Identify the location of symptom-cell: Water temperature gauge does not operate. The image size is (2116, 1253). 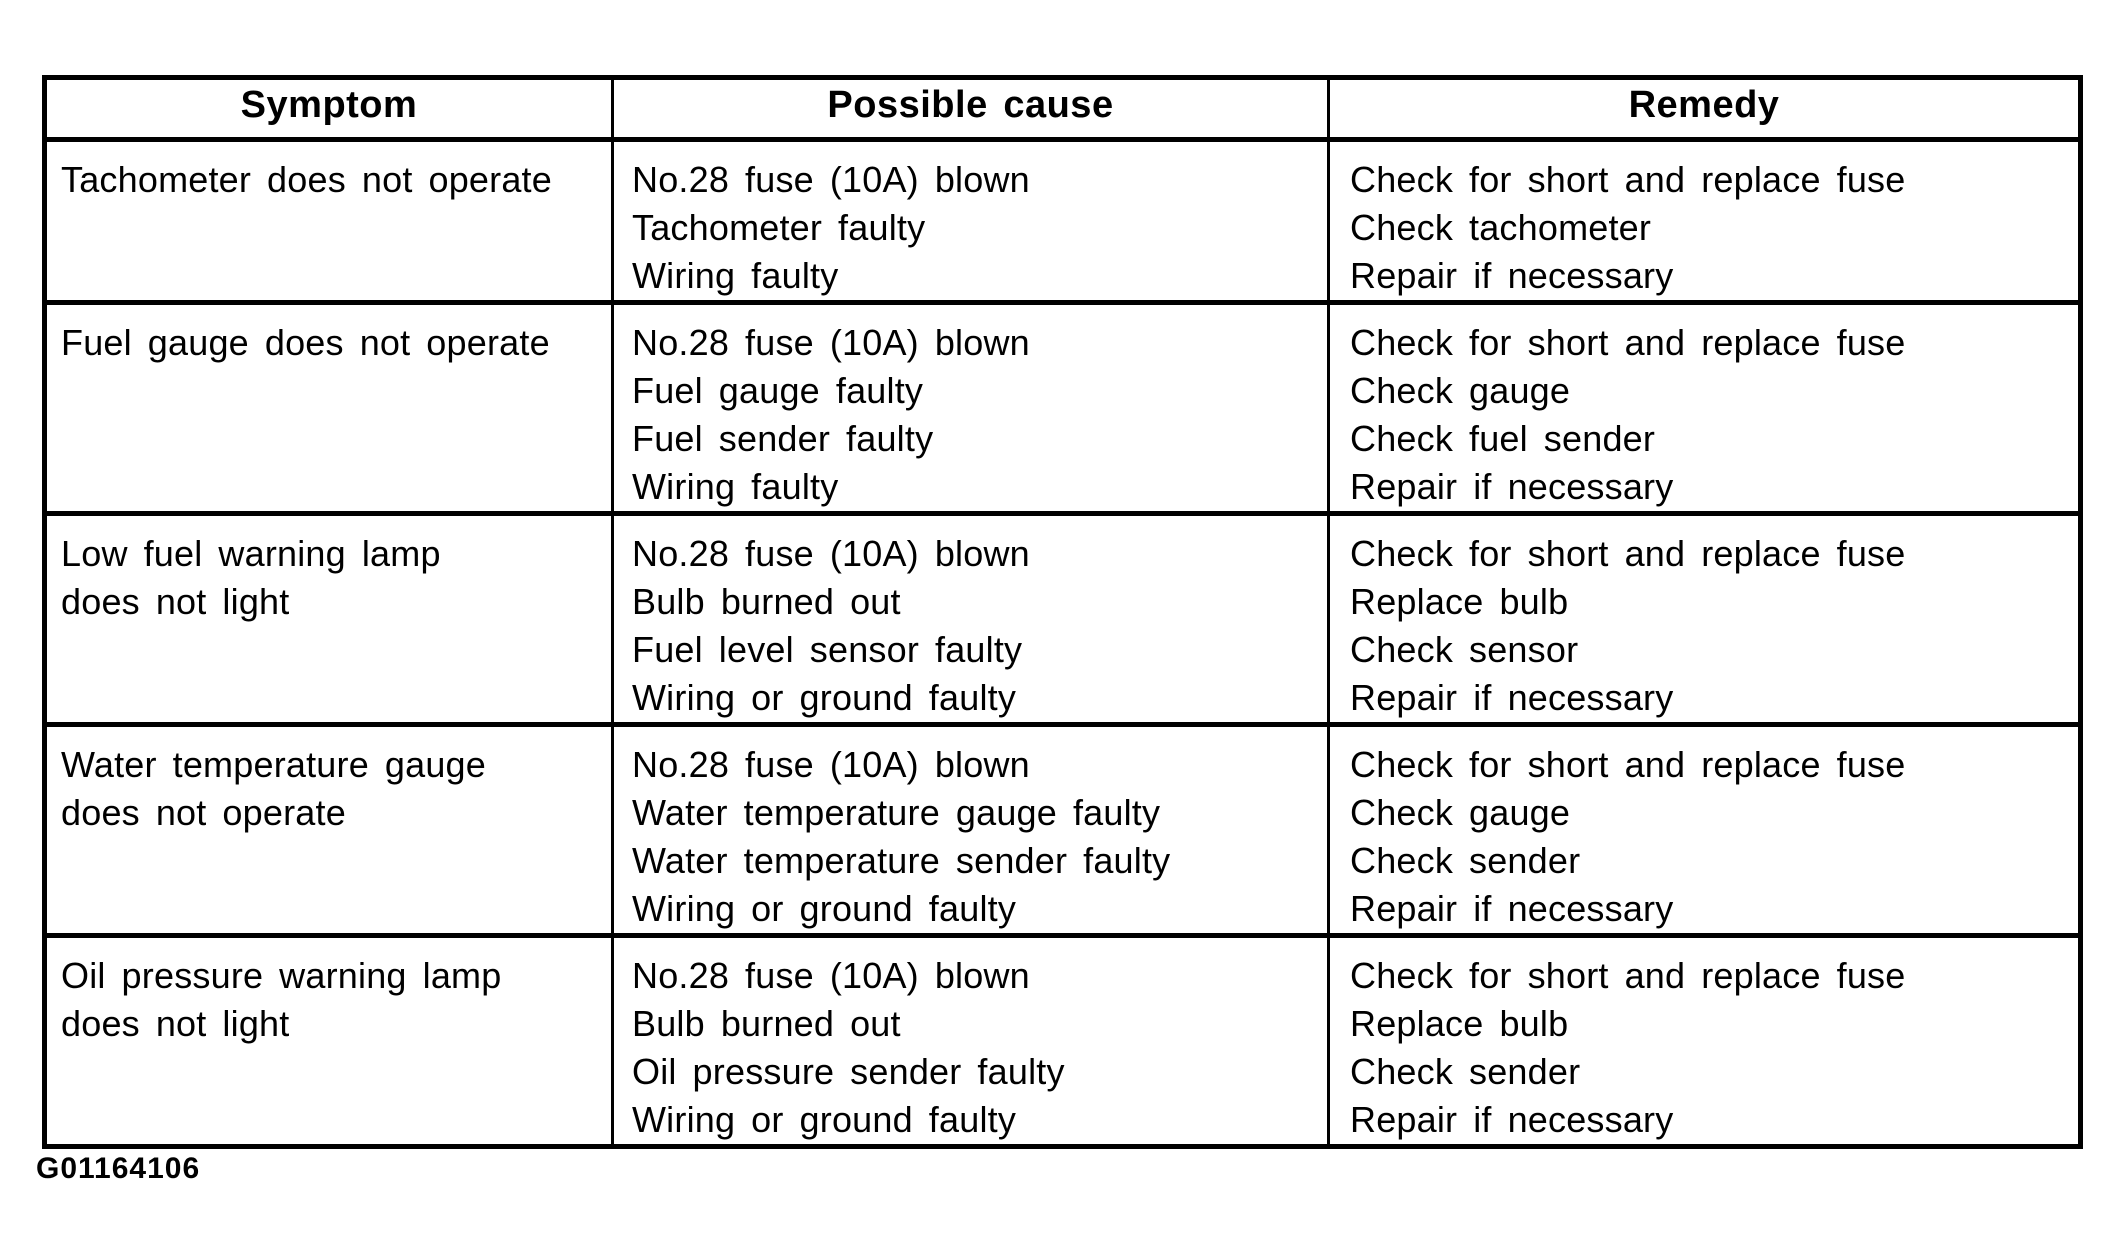
(328, 830).